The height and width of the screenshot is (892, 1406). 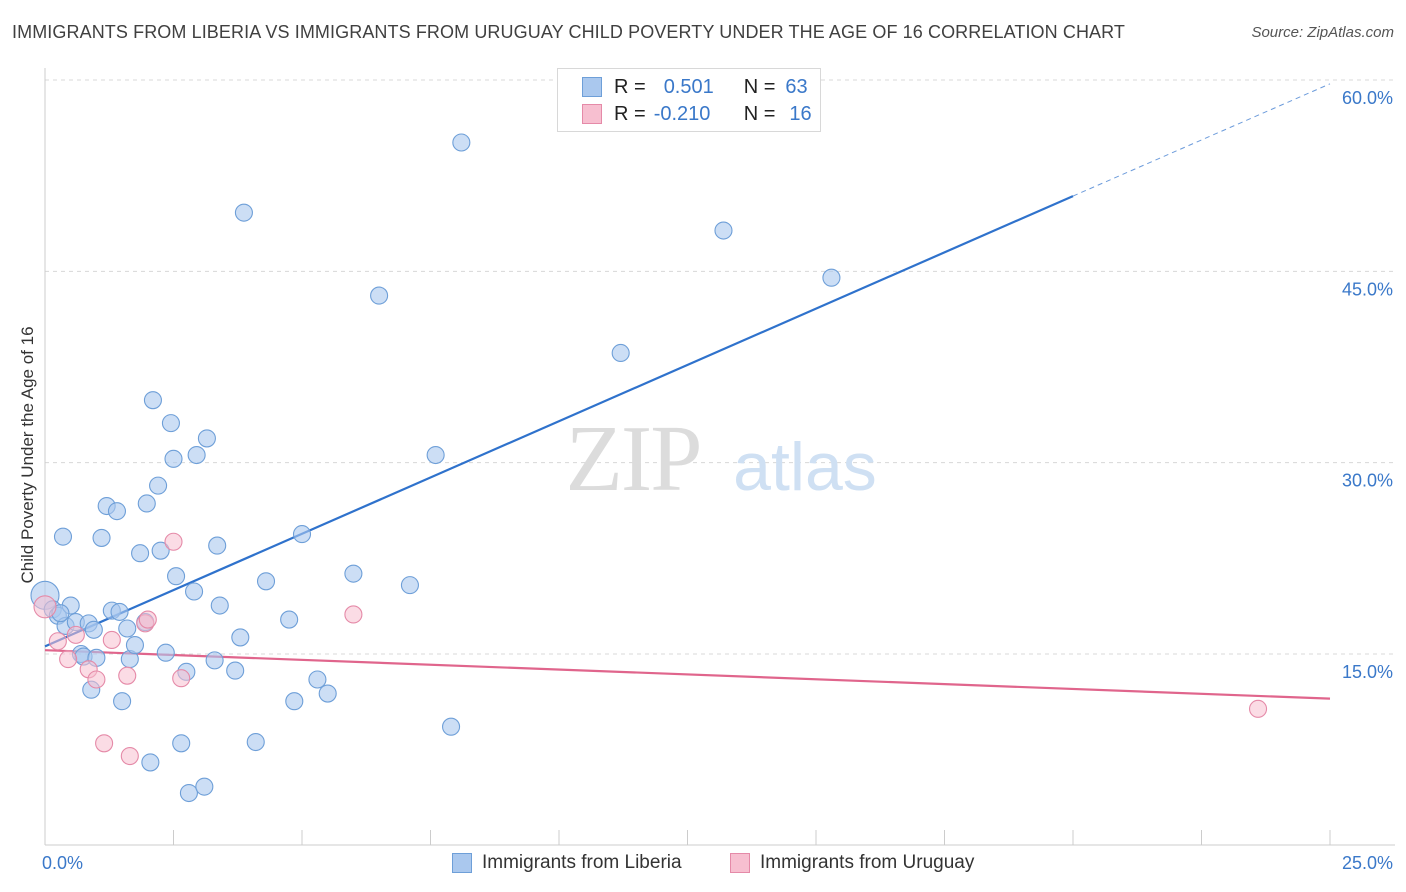 I want to click on watermark-atlas: atlas, so click(x=805, y=467).